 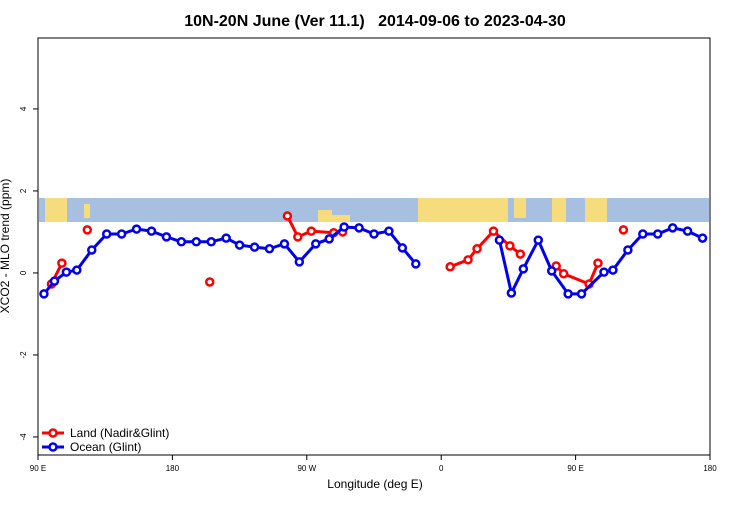 I want to click on y-tick-label: 0, so click(x=23, y=272).